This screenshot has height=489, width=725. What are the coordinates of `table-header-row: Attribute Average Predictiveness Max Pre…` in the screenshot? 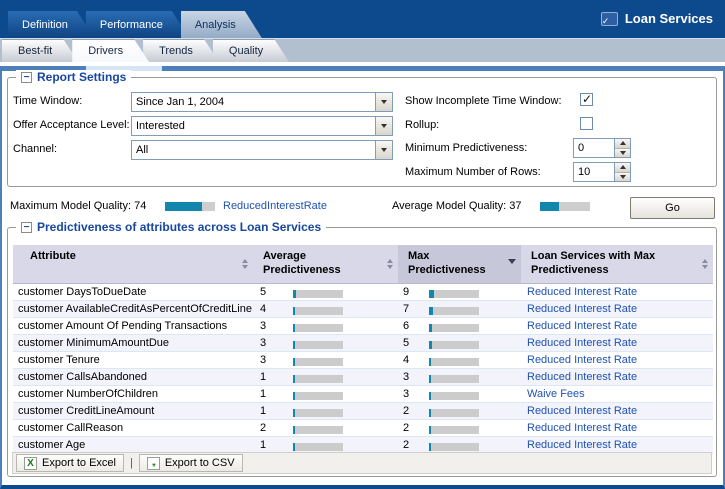 It's located at (363, 264).